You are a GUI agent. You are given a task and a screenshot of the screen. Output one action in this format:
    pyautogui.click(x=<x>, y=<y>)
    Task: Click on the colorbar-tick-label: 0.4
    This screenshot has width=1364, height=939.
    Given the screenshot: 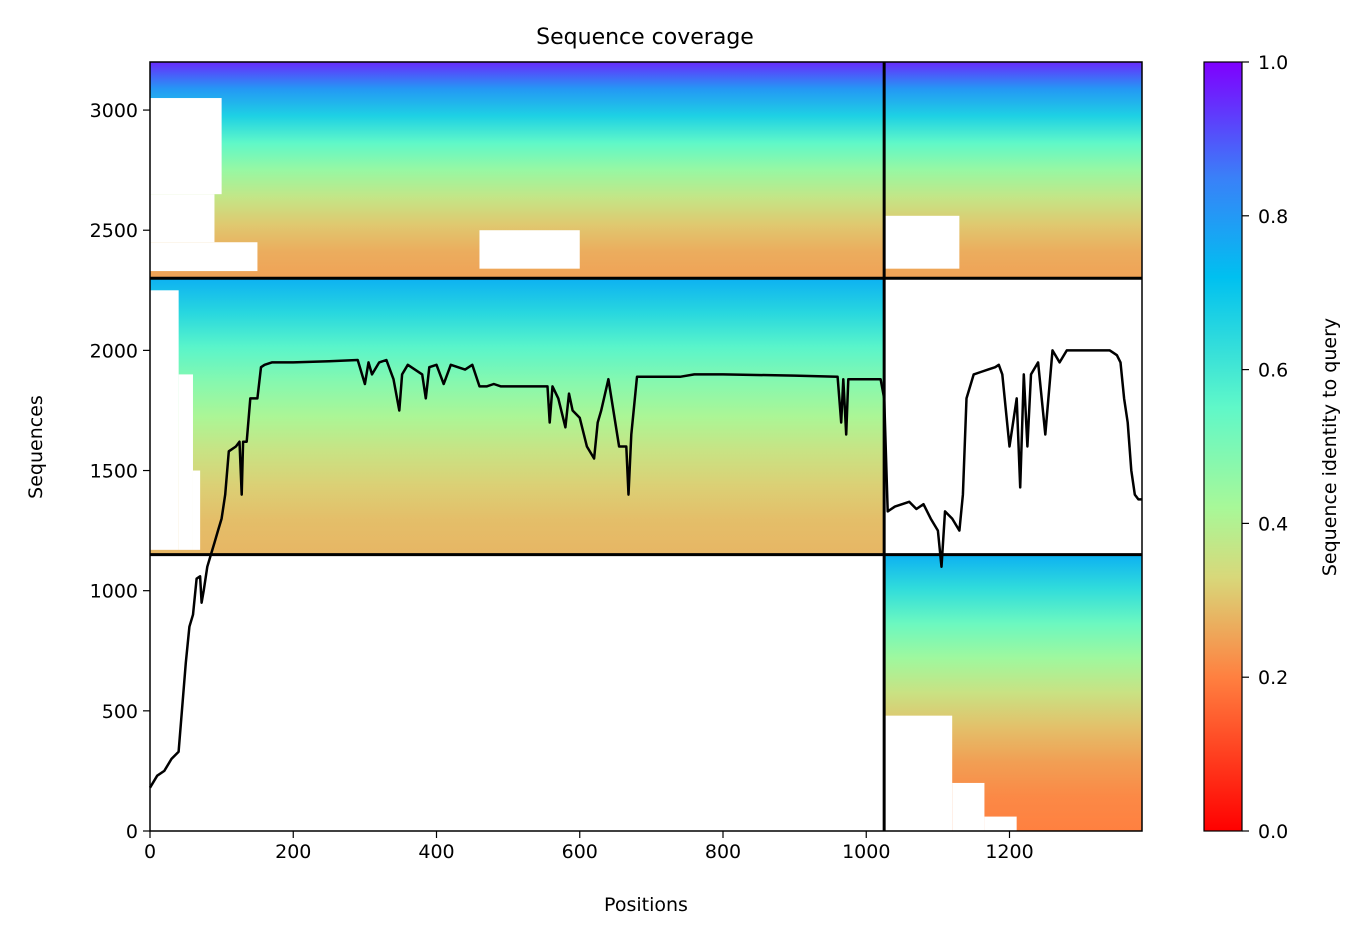 What is the action you would take?
    pyautogui.click(x=1273, y=524)
    